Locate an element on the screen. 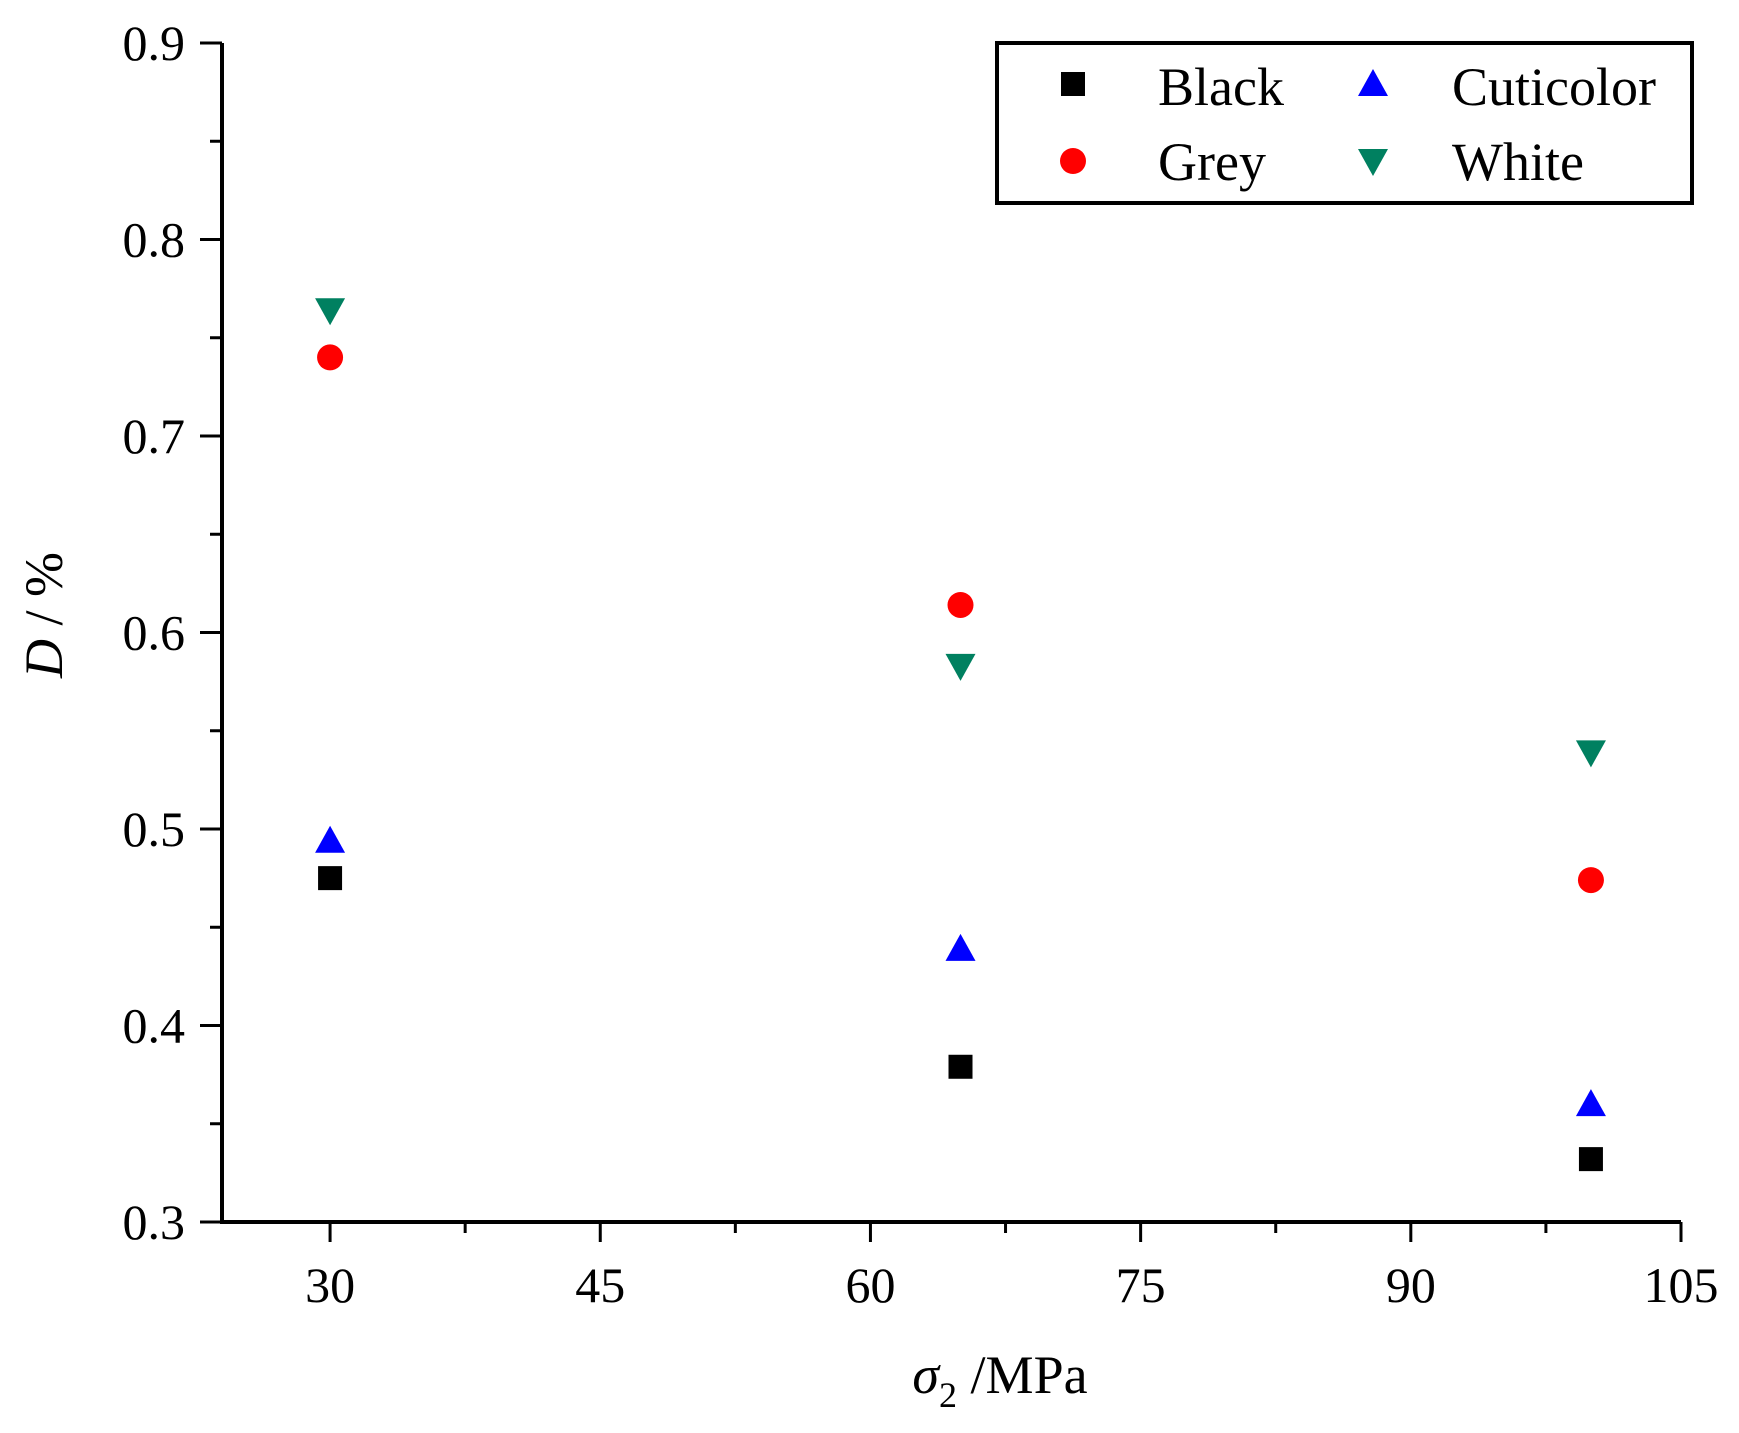 This screenshot has width=1739, height=1433. legend-label-black: Black is located at coordinates (1221, 87).